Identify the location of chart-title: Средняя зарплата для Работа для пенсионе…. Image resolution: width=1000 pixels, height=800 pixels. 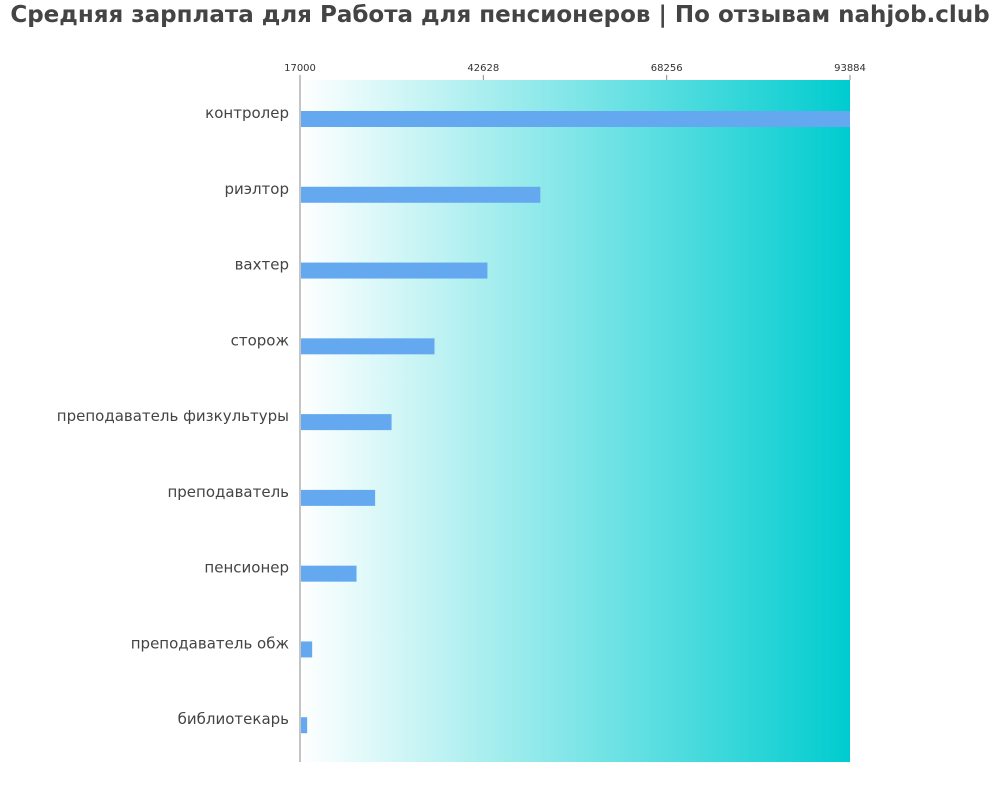
(500, 15).